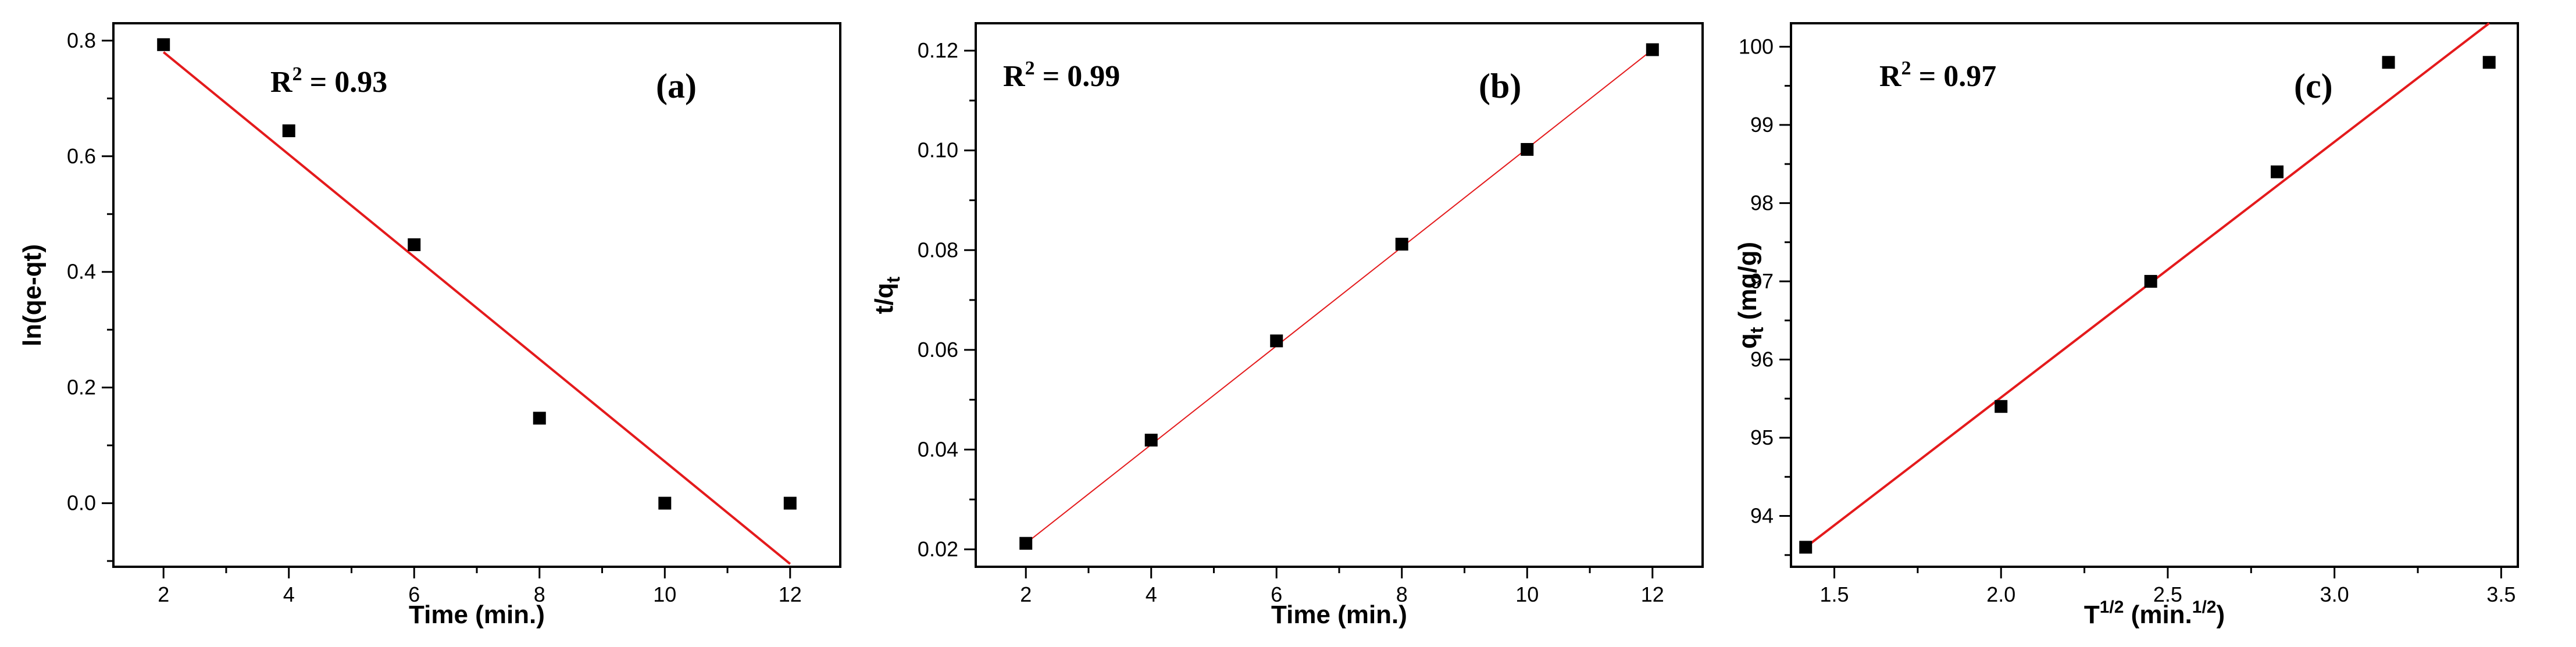 The width and height of the screenshot is (2576, 647). Describe the element at coordinates (2334, 594) in the screenshot. I see `x-tick-label: 3.0` at that location.